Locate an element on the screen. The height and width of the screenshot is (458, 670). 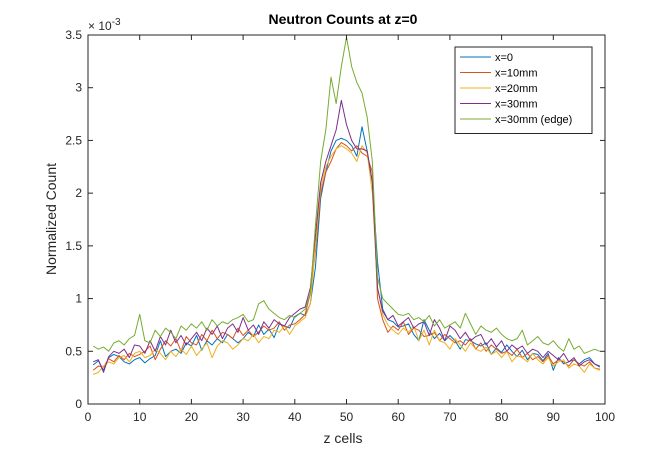
svg-text: × 10⁻³ is located at coordinates (104, 25).